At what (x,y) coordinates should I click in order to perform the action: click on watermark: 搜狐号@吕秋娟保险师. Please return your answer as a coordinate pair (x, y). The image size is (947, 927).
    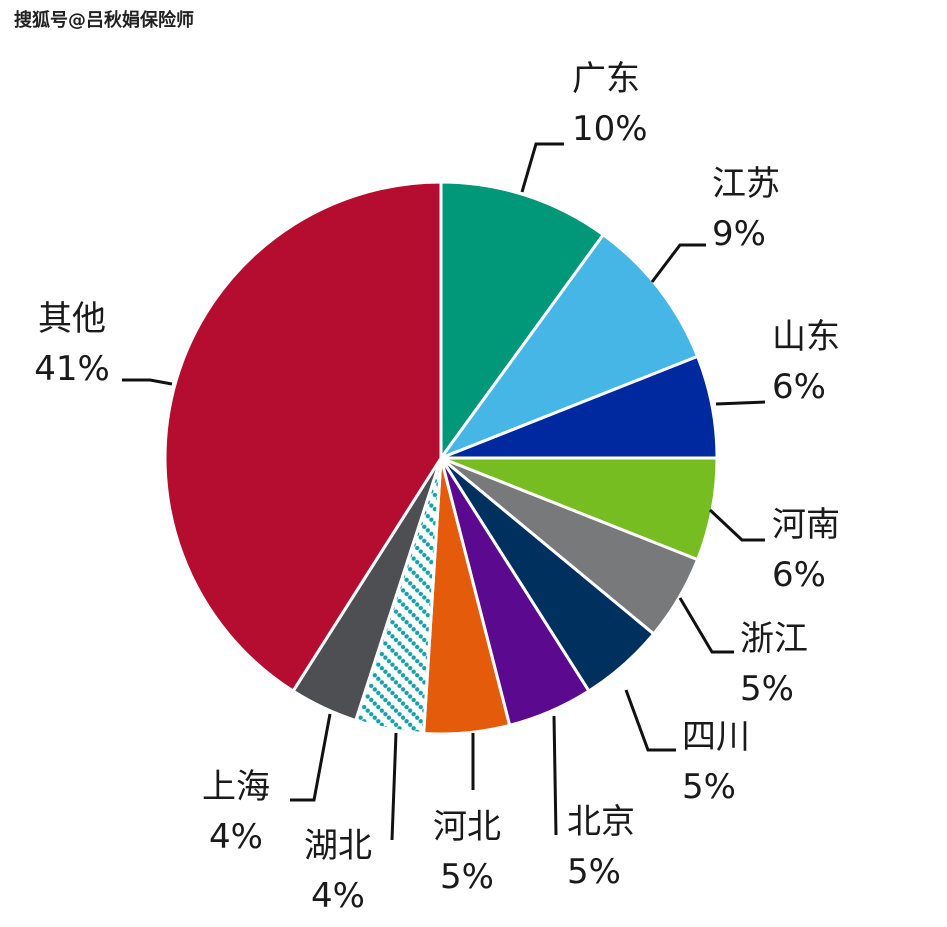
    Looking at the image, I should click on (104, 20).